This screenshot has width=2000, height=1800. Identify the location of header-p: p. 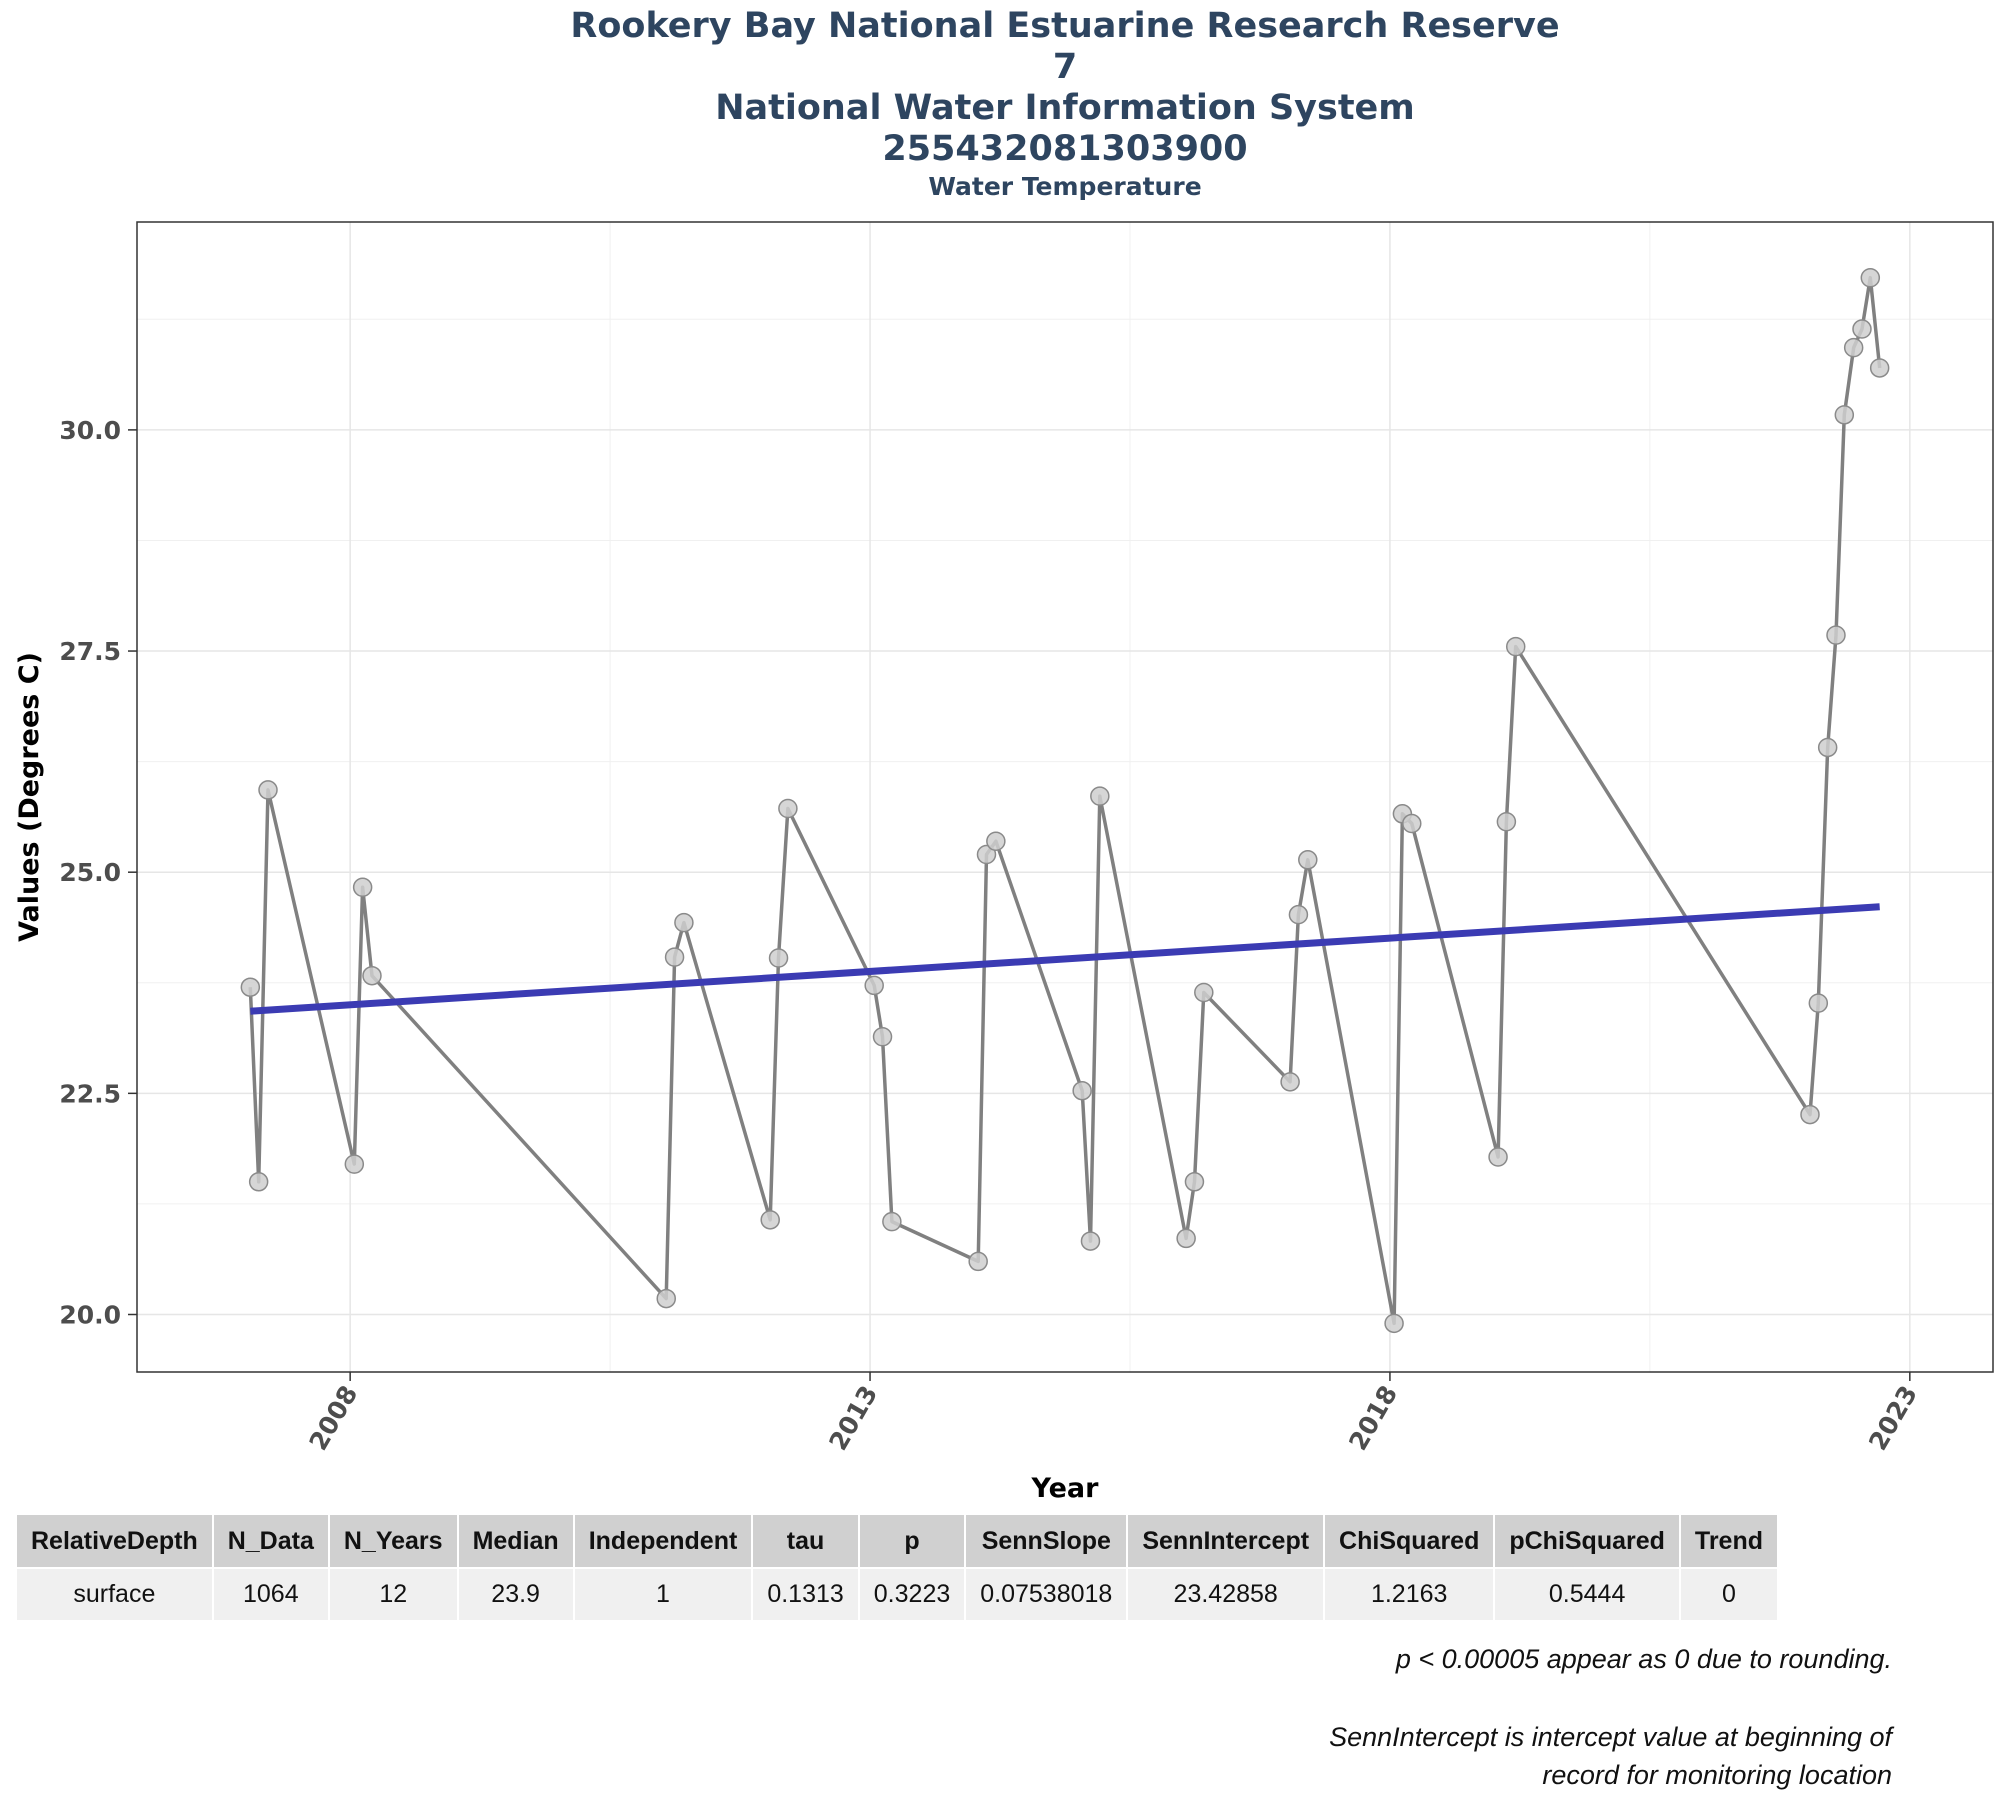
(912, 1541).